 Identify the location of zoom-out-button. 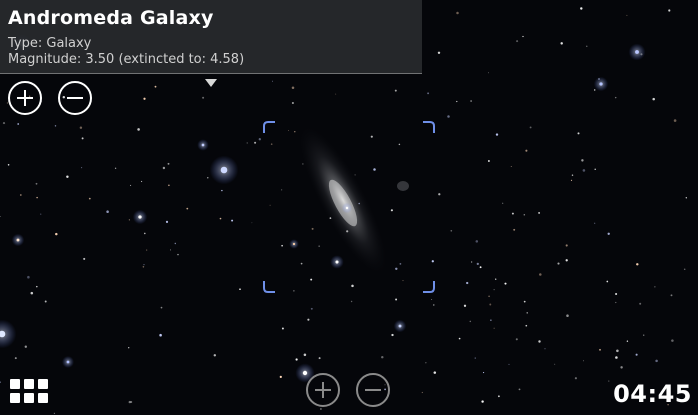
(75, 98).